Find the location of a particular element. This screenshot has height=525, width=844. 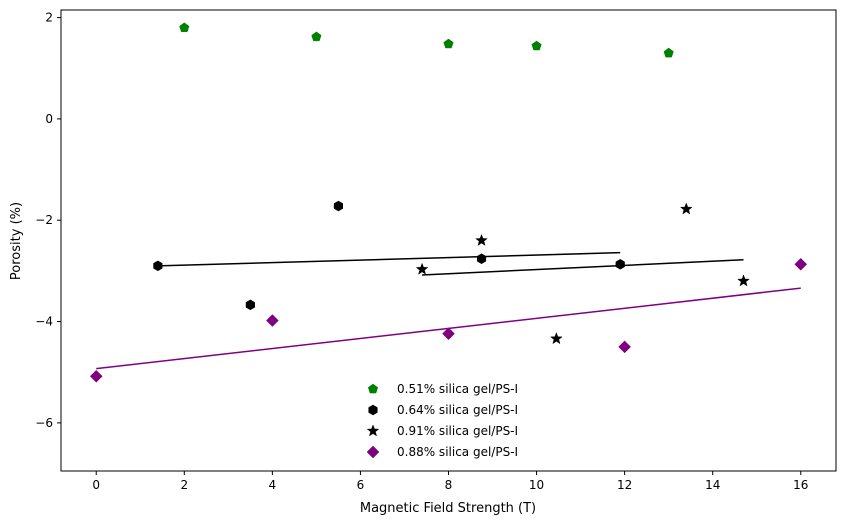

legend-label-1: 0.51% silica gel/PS-I is located at coordinates (457, 389).